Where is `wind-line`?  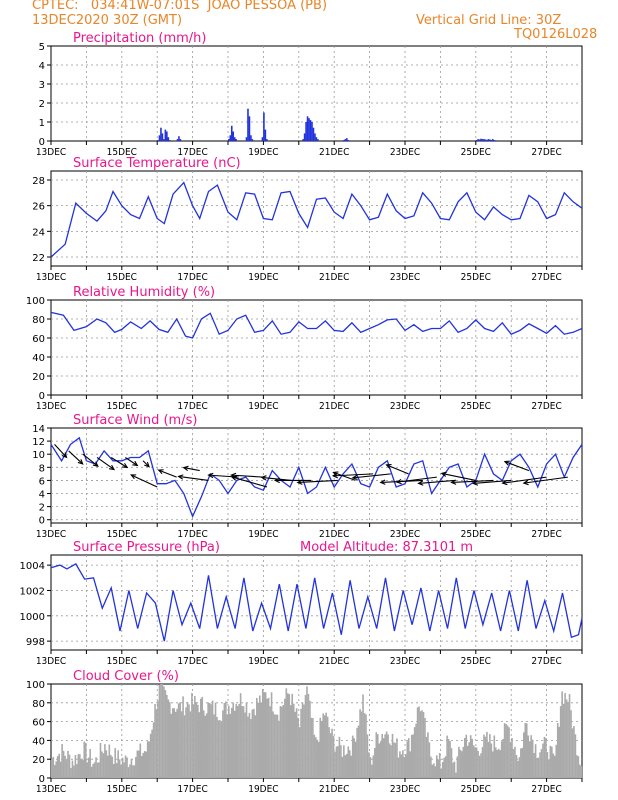 wind-line is located at coordinates (316, 477).